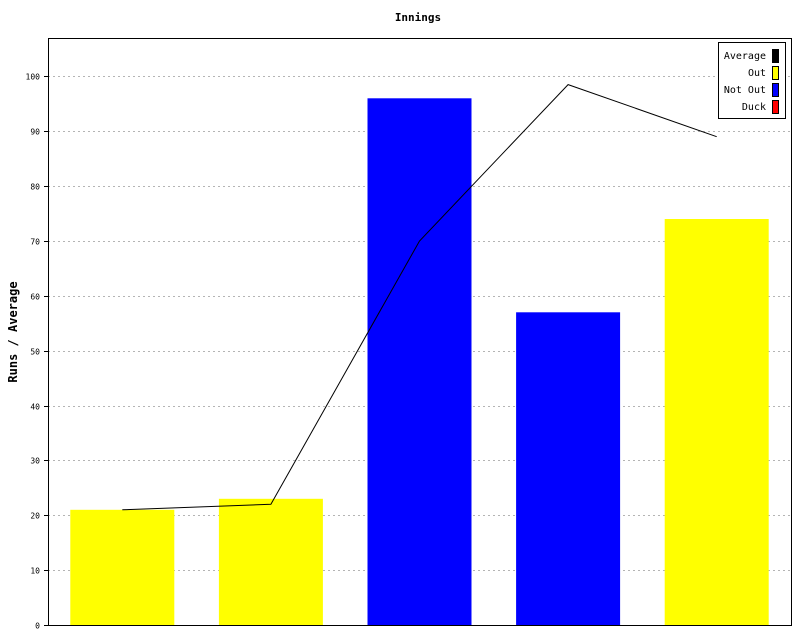  I want to click on y-tick-label: 100, so click(33, 77).